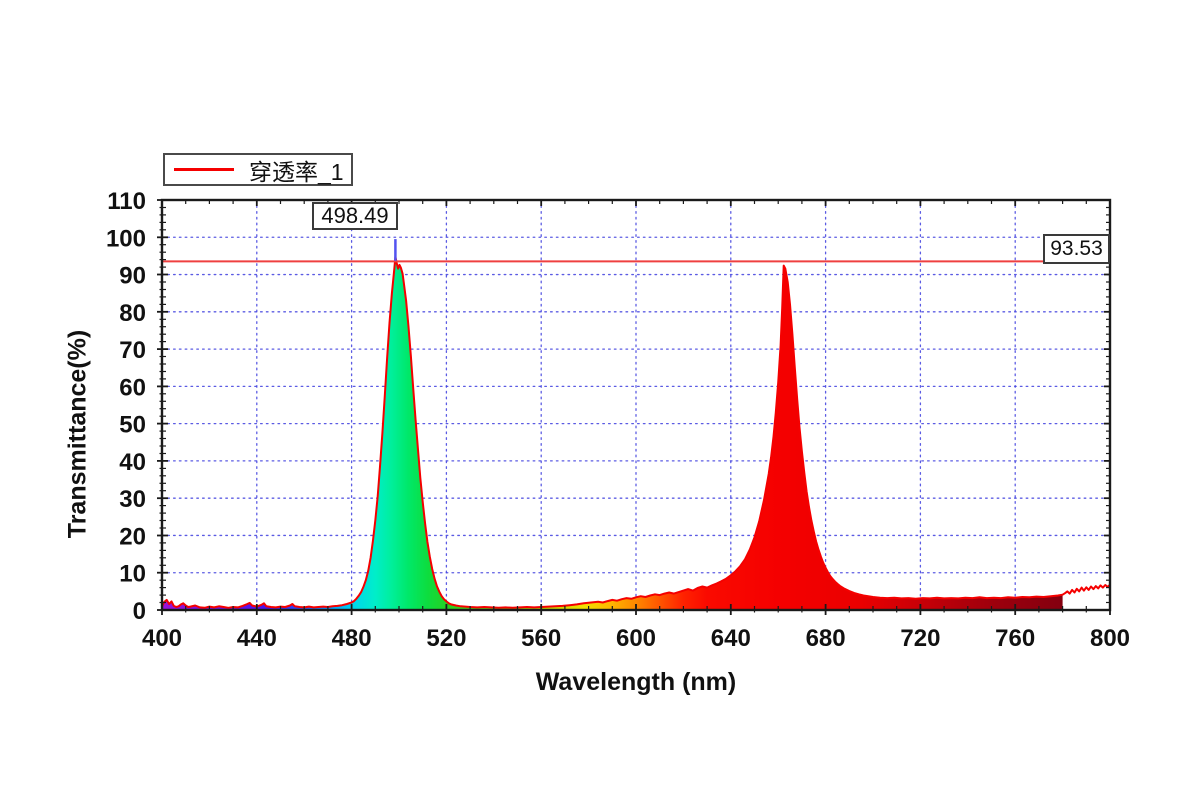 The width and height of the screenshot is (1200, 800). What do you see at coordinates (77, 434) in the screenshot?
I see `y-axis-title: Transmittance(%)` at bounding box center [77, 434].